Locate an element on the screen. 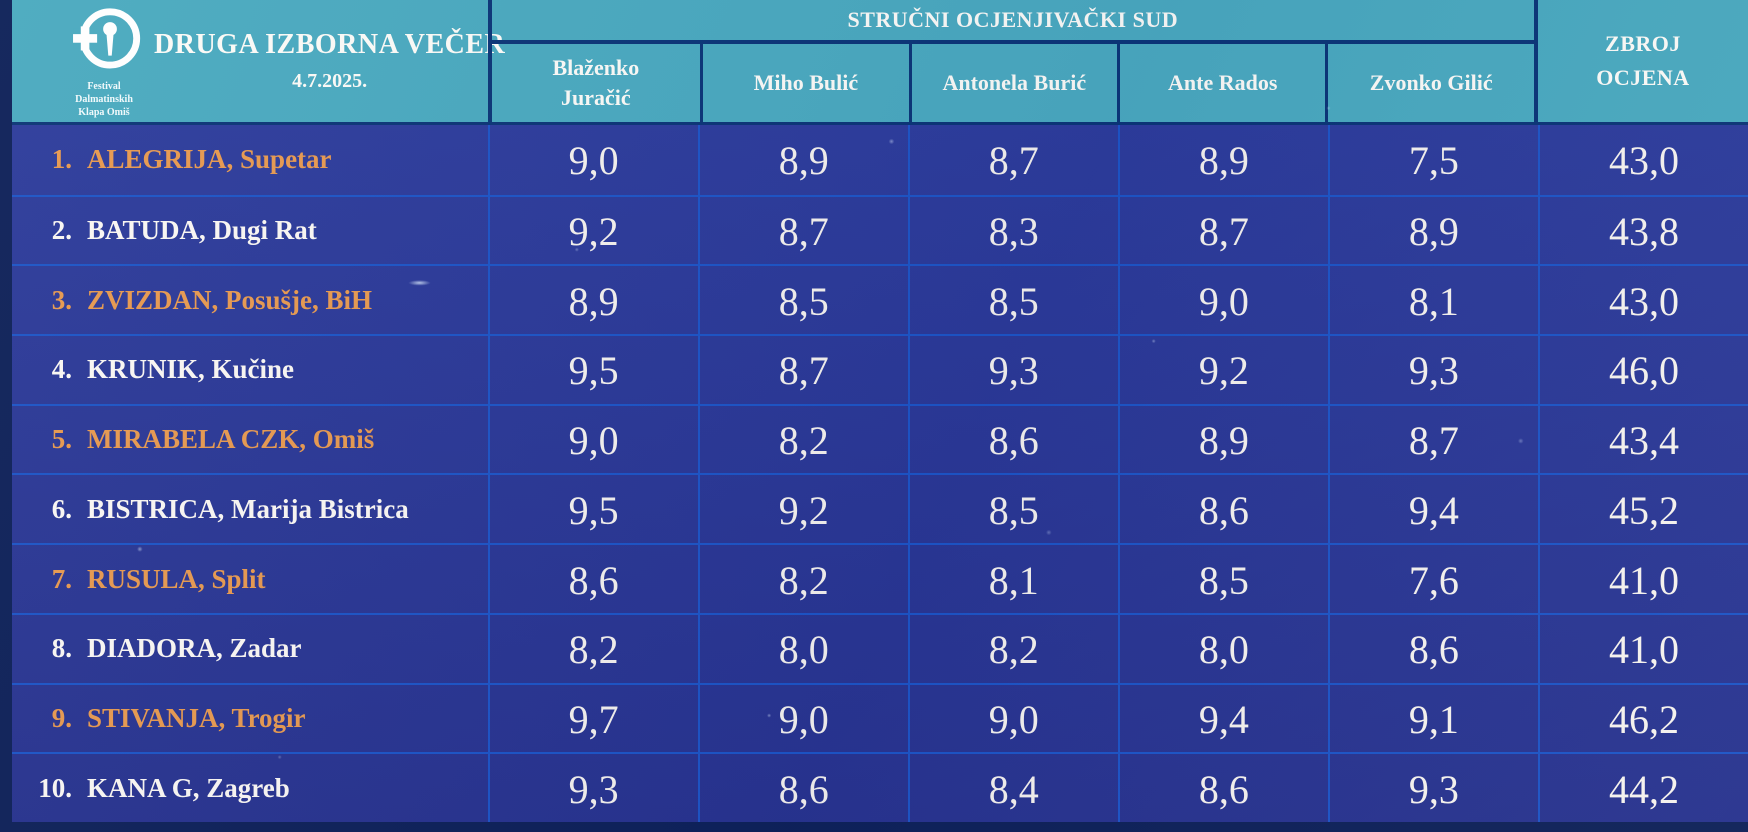 Image resolution: width=1748 pixels, height=832 pixels. logo-text-line: Festival is located at coordinates (104, 86).